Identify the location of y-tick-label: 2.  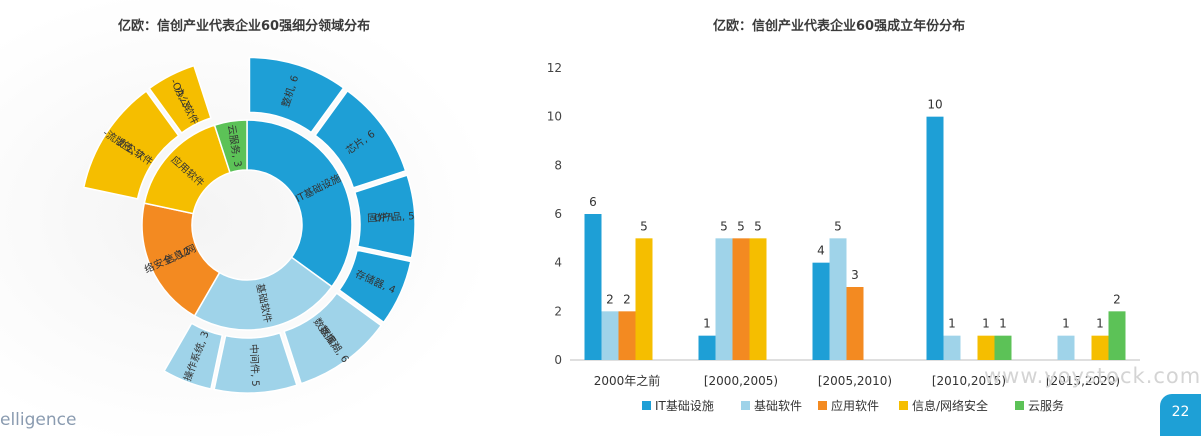
(558, 311).